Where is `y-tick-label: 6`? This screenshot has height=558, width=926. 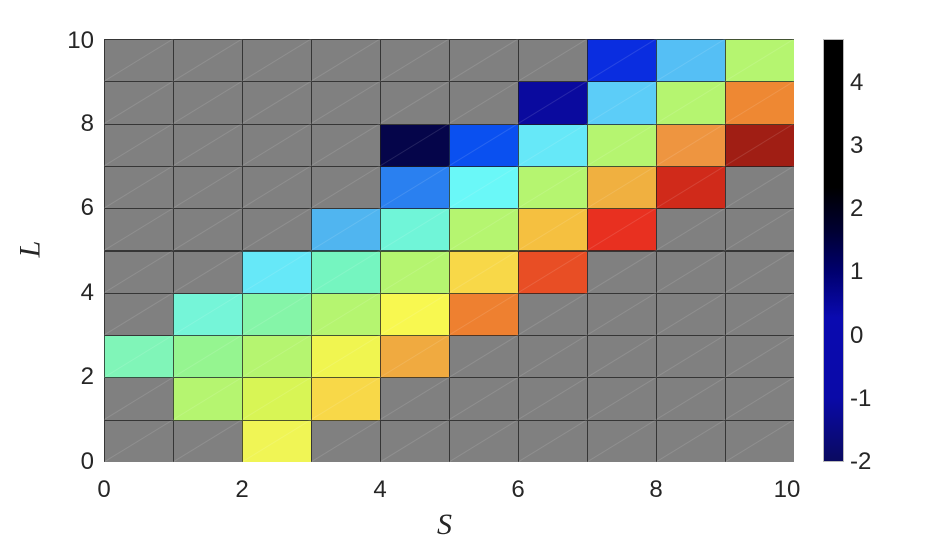 y-tick-label: 6 is located at coordinates (87, 207).